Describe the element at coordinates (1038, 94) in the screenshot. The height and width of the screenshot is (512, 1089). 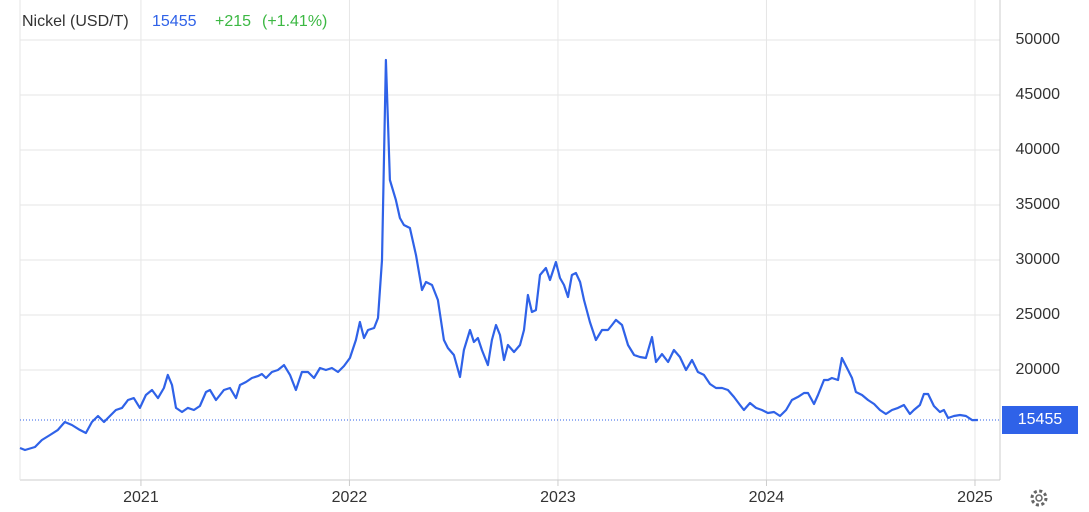
I see `y-tick-label: 45000` at that location.